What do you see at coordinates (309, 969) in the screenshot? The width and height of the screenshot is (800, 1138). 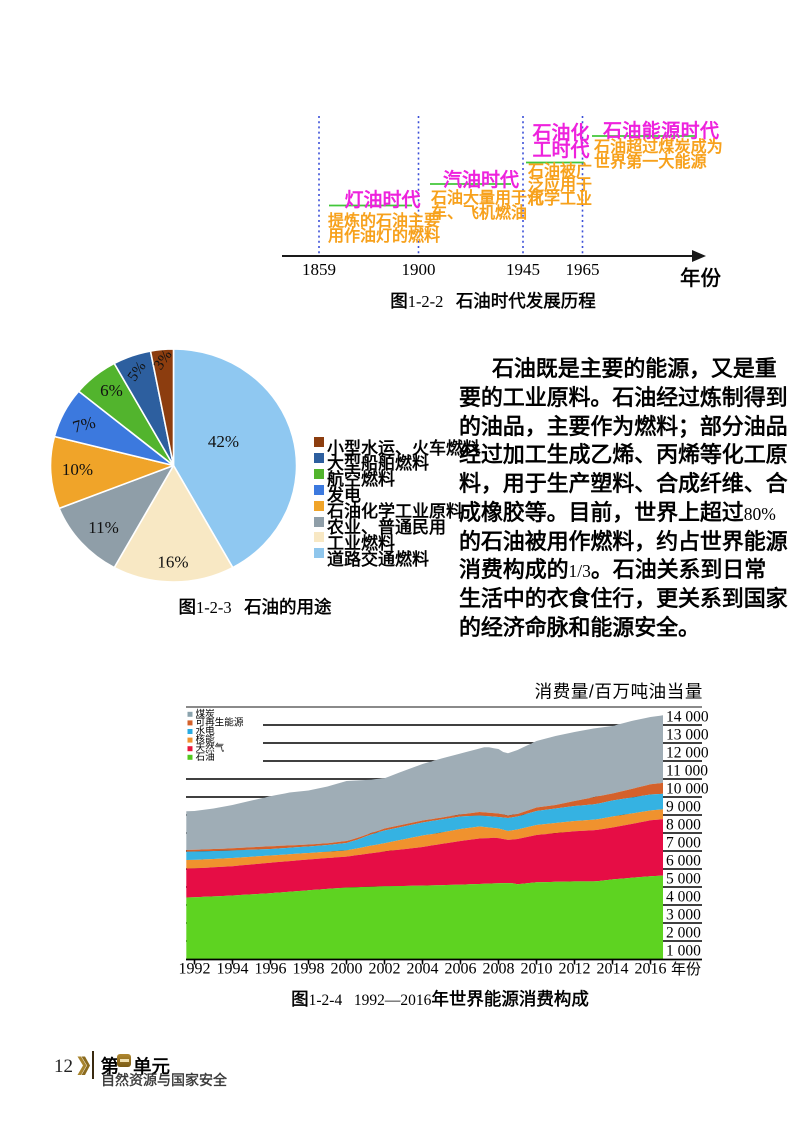 I see `svg-text: 1998` at bounding box center [309, 969].